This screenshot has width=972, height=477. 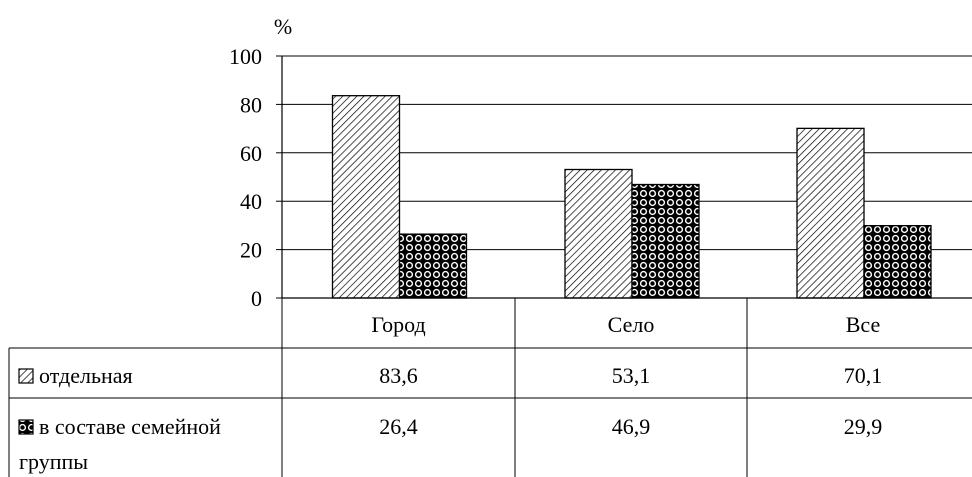 I want to click on y-tick-label: 100, so click(x=245, y=56).